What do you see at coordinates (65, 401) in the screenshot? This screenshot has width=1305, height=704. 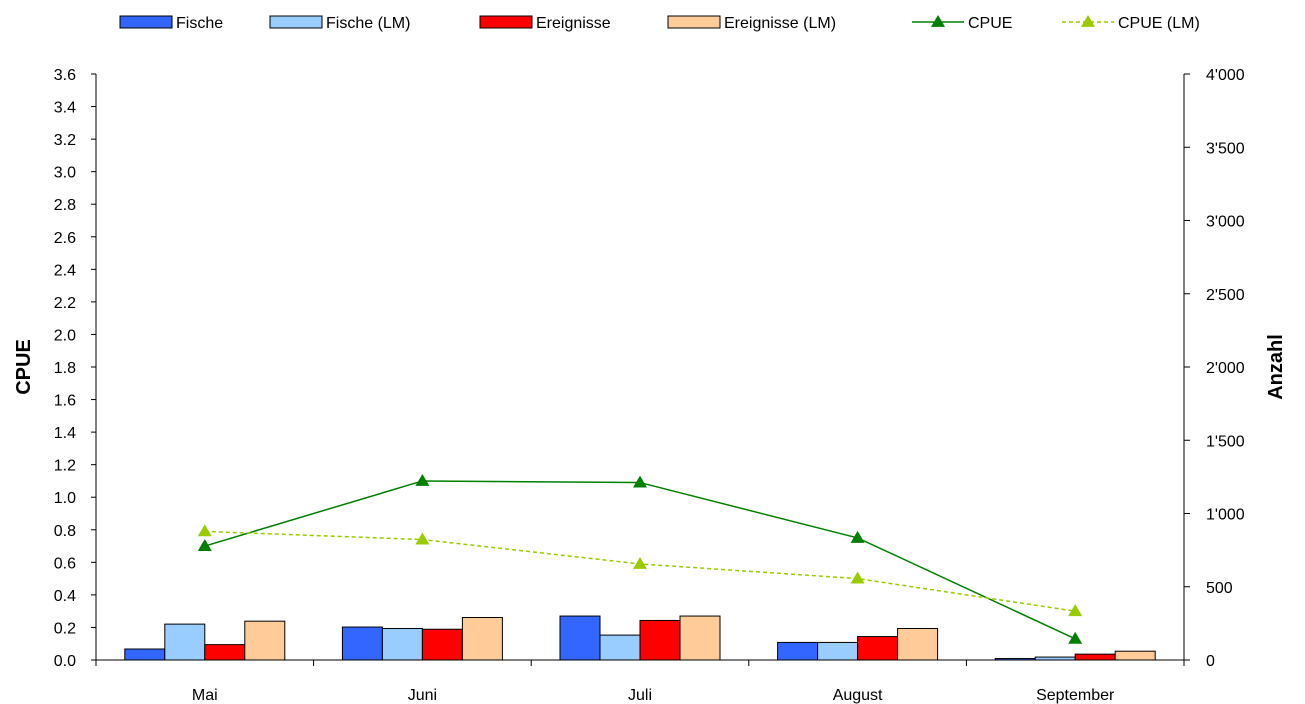 I see `left-tick-label: 1.6` at bounding box center [65, 401].